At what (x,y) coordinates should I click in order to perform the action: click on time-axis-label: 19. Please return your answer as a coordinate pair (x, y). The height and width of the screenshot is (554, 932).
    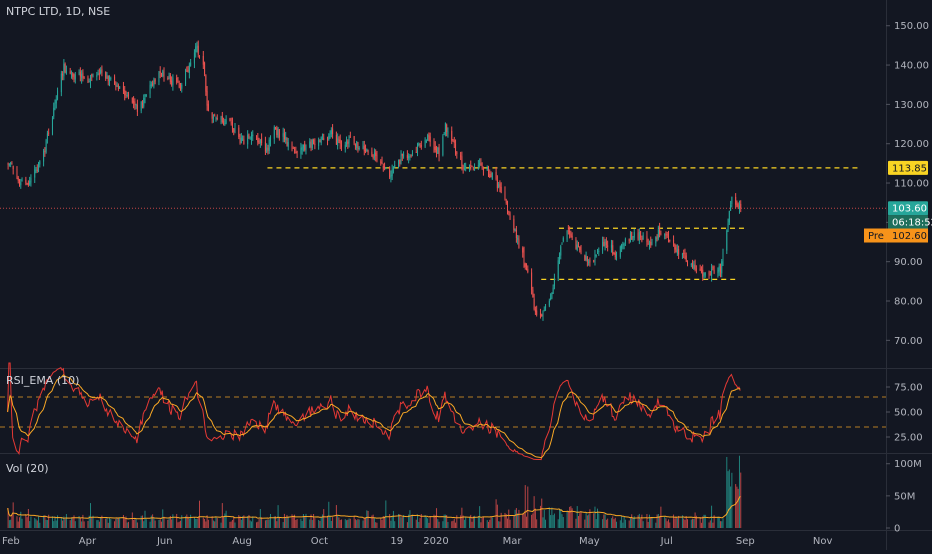
    Looking at the image, I should click on (396, 541).